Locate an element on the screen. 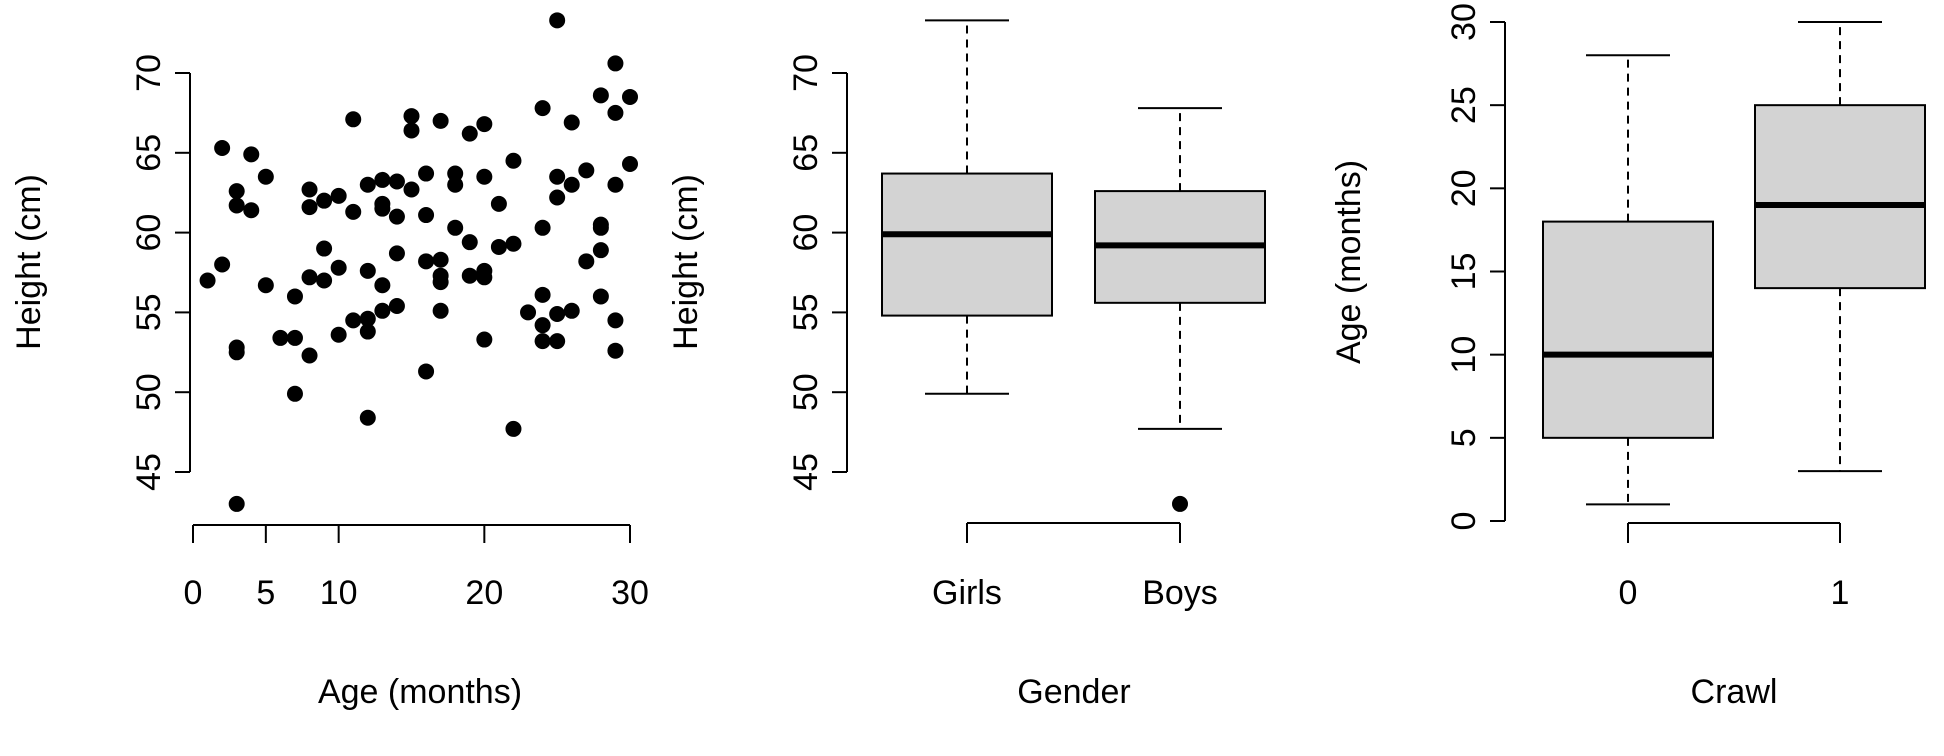 The height and width of the screenshot is (756, 1944). y-tick-label: 25 is located at coordinates (1464, 105).